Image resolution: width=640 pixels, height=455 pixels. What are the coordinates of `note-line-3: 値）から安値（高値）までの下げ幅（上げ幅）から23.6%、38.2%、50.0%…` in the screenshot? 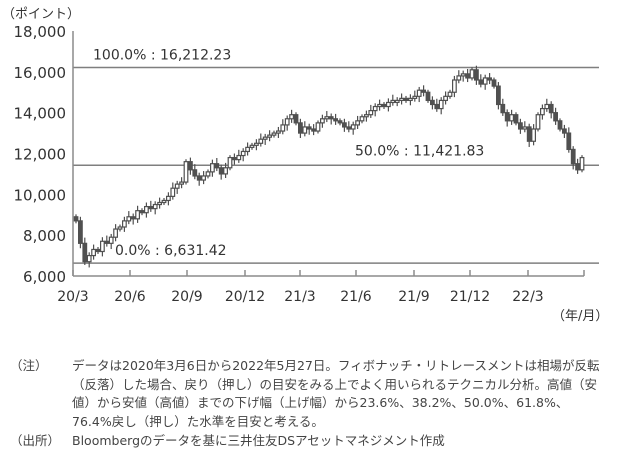 It's located at (320, 403).